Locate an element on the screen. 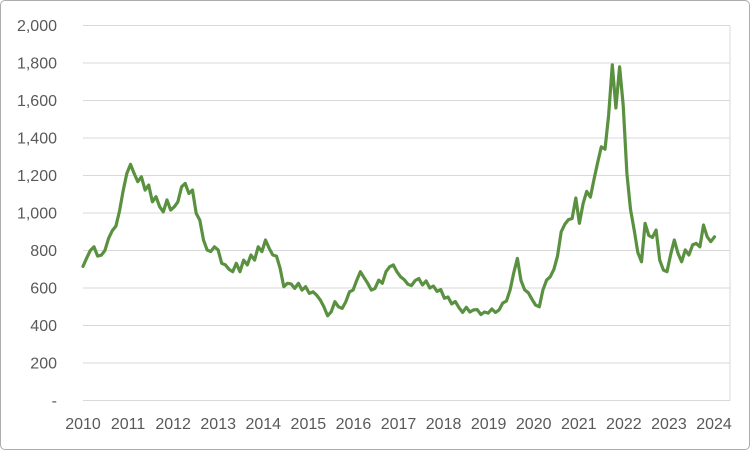  x-axis-tick-label: 2024 is located at coordinates (714, 424).